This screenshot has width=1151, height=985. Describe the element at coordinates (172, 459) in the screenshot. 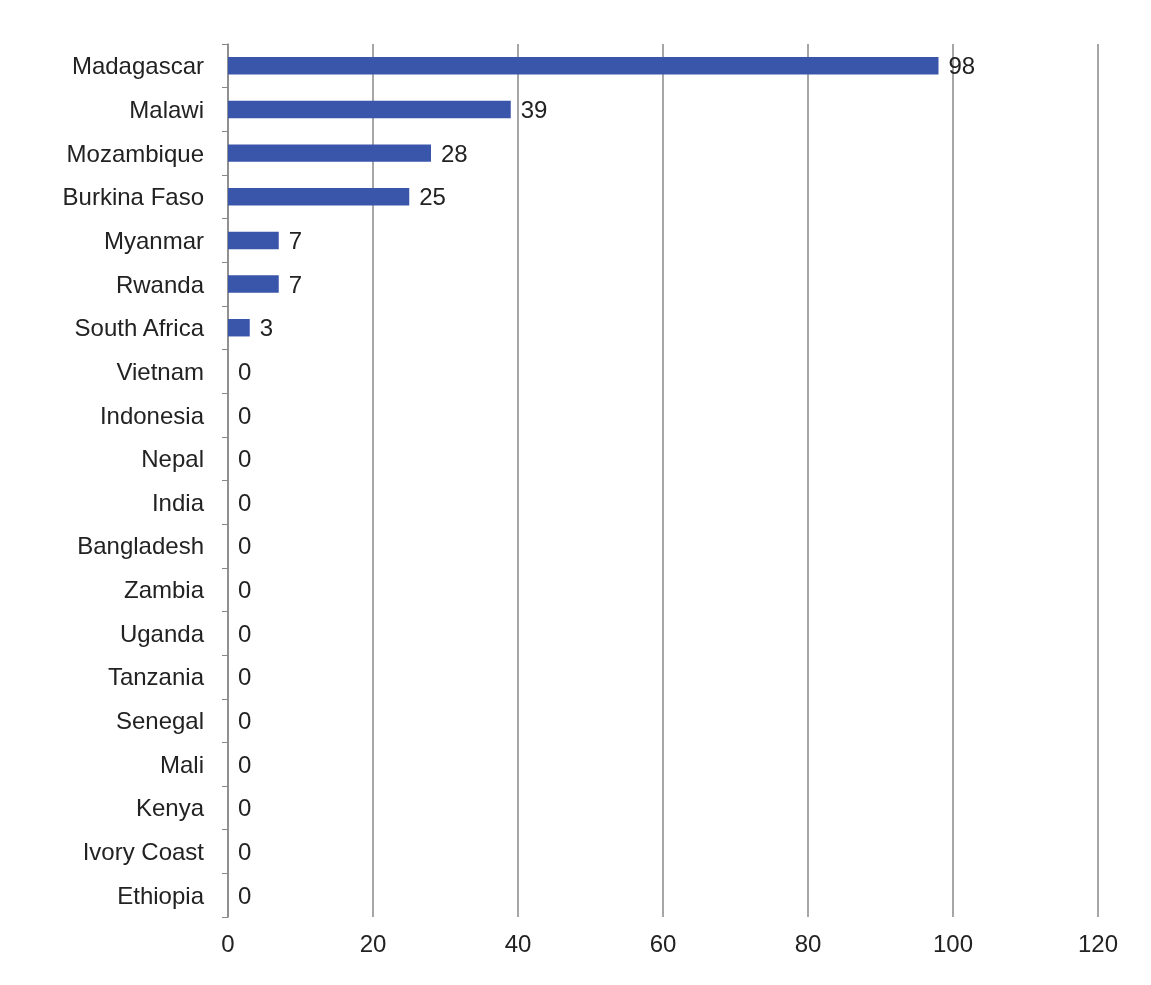

I see `y-tick-label: Nepal` at that location.